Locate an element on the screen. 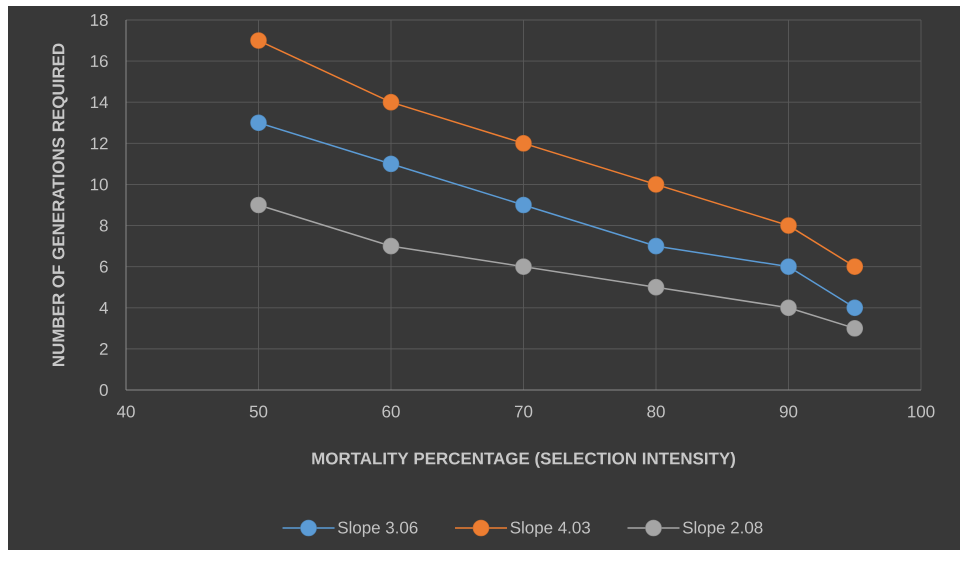  y-tick-label: 12 is located at coordinates (99, 143).